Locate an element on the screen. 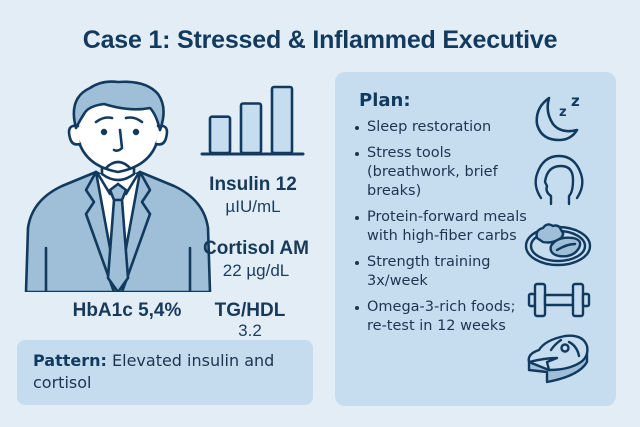  tghdl-metric: TG/HDL 3.2 is located at coordinates (250, 320).